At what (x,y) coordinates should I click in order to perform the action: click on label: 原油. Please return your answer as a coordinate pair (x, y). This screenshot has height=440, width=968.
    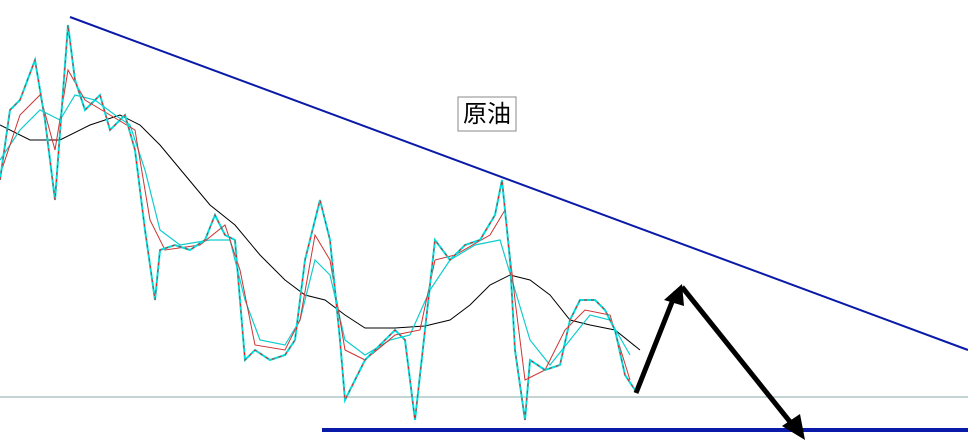
    Looking at the image, I should click on (487, 114).